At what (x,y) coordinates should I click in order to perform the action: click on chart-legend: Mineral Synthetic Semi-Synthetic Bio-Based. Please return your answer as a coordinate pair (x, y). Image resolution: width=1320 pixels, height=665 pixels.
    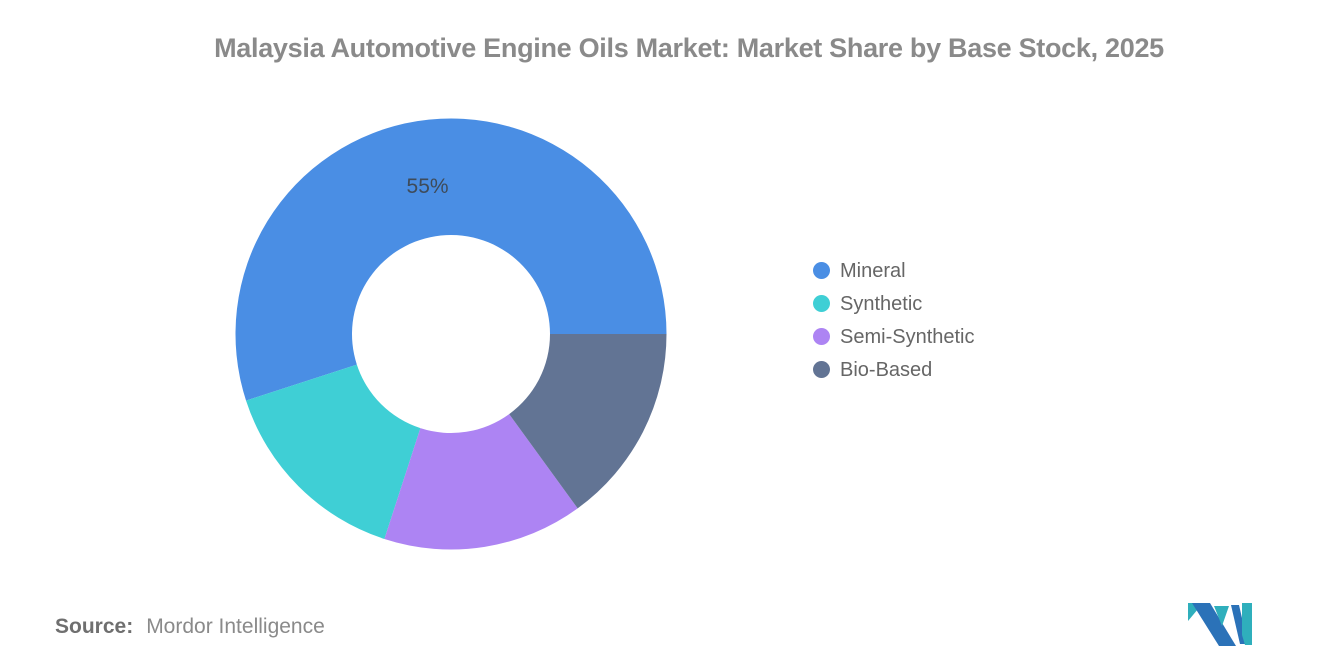
    Looking at the image, I should click on (894, 320).